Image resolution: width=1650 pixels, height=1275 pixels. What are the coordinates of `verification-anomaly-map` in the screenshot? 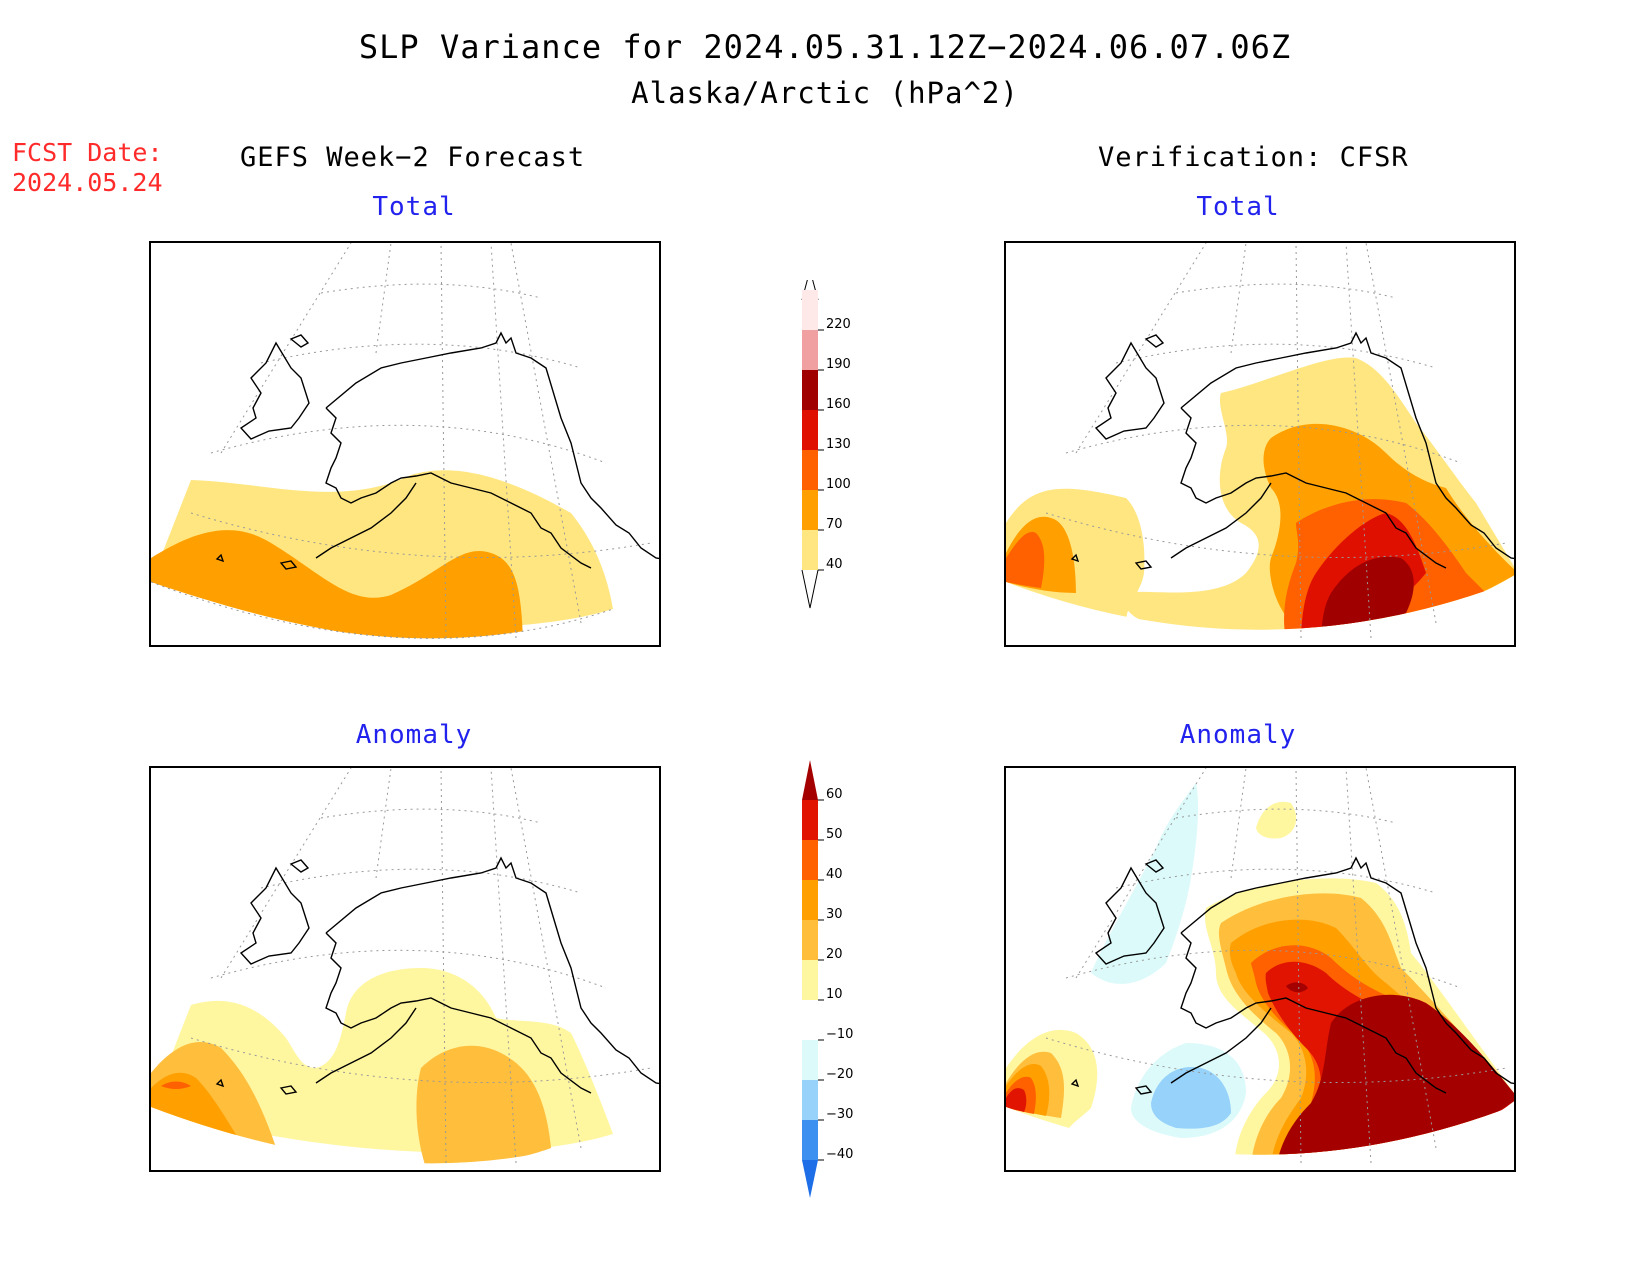 It's located at (1260, 969).